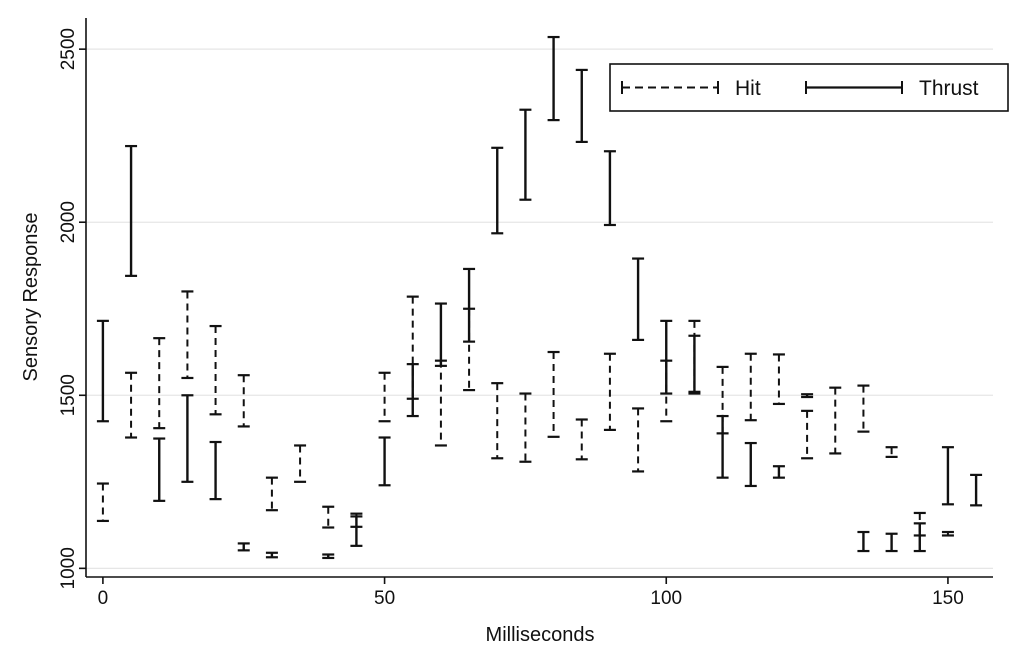 This screenshot has width=1024, height=659. What do you see at coordinates (72, 303) in the screenshot?
I see `y-axis: 1000 1500 2000 2500` at bounding box center [72, 303].